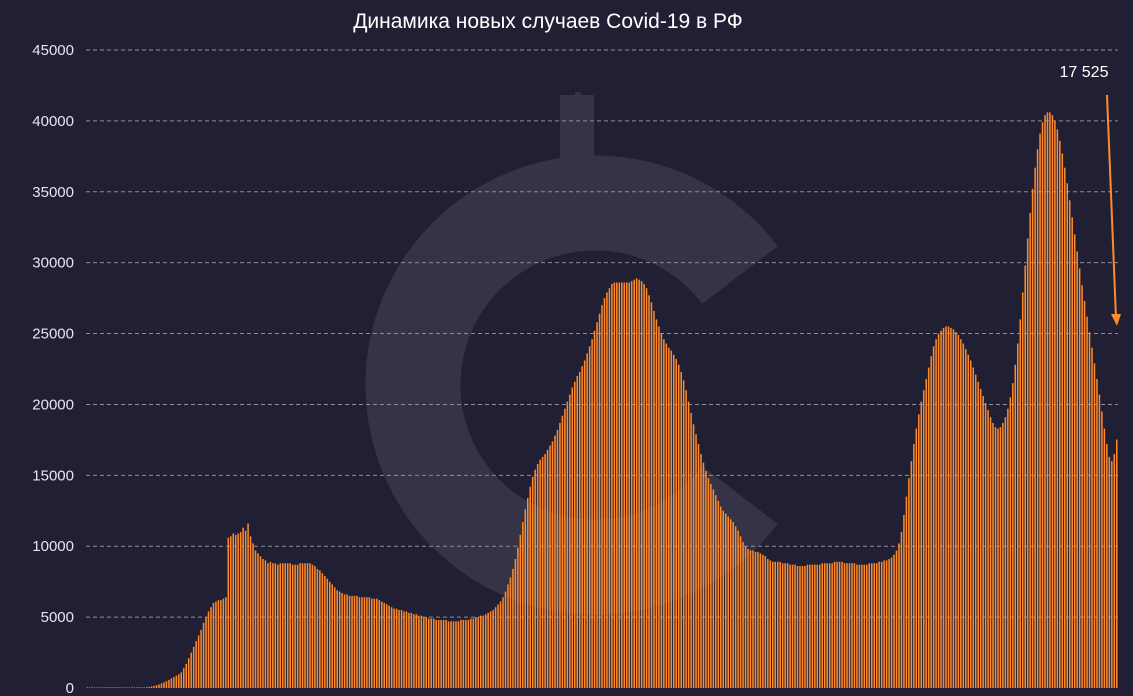 This screenshot has height=696, width=1133. Describe the element at coordinates (53, 263) in the screenshot. I see `y-tick-label: 30000` at that location.